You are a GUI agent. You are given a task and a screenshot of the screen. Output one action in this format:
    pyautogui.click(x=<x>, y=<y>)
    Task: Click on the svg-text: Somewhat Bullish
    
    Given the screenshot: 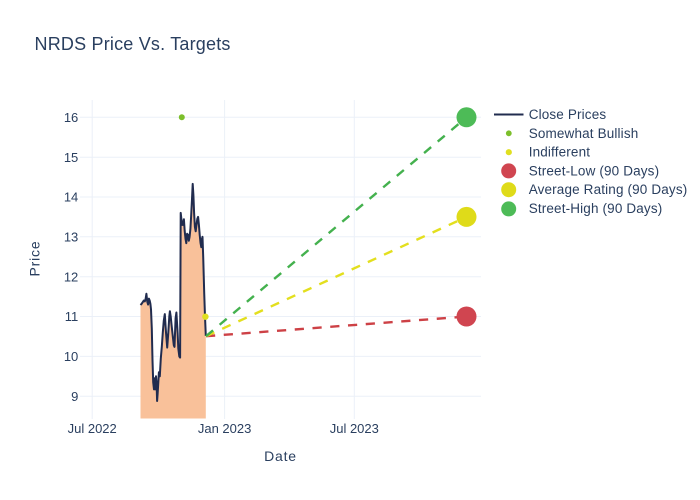 What is the action you would take?
    pyautogui.click(x=584, y=133)
    